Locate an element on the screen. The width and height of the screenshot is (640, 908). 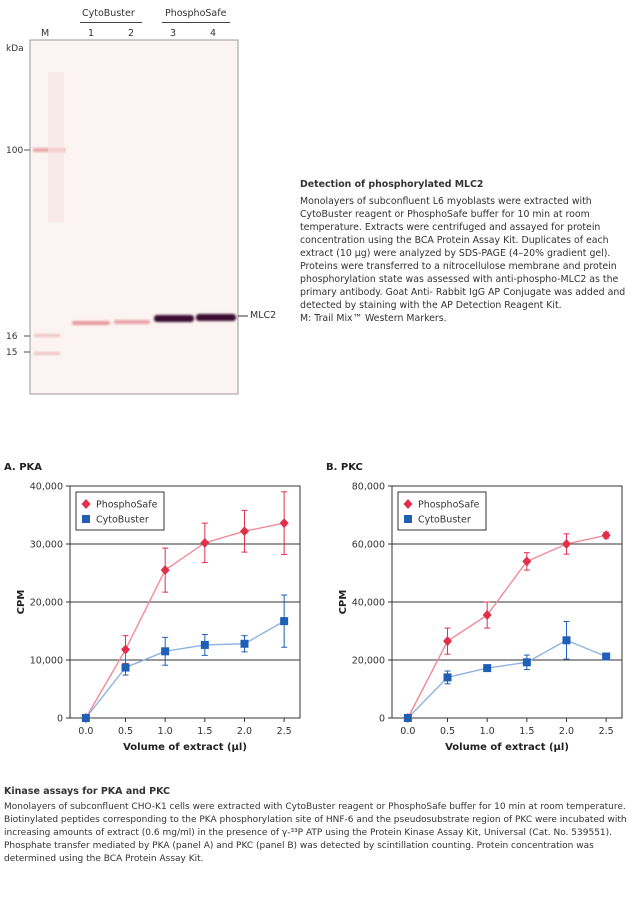
blot-membrane-svg is located at coordinates (136, 217).